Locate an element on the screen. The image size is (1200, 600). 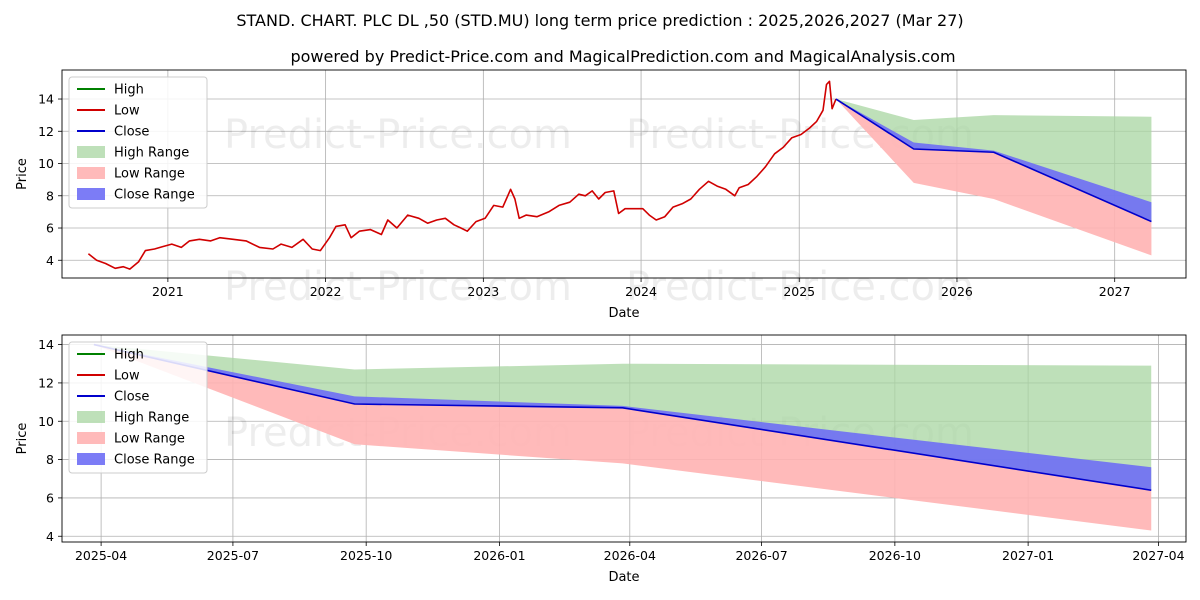
high-range-area is located at coordinates (993, 160).